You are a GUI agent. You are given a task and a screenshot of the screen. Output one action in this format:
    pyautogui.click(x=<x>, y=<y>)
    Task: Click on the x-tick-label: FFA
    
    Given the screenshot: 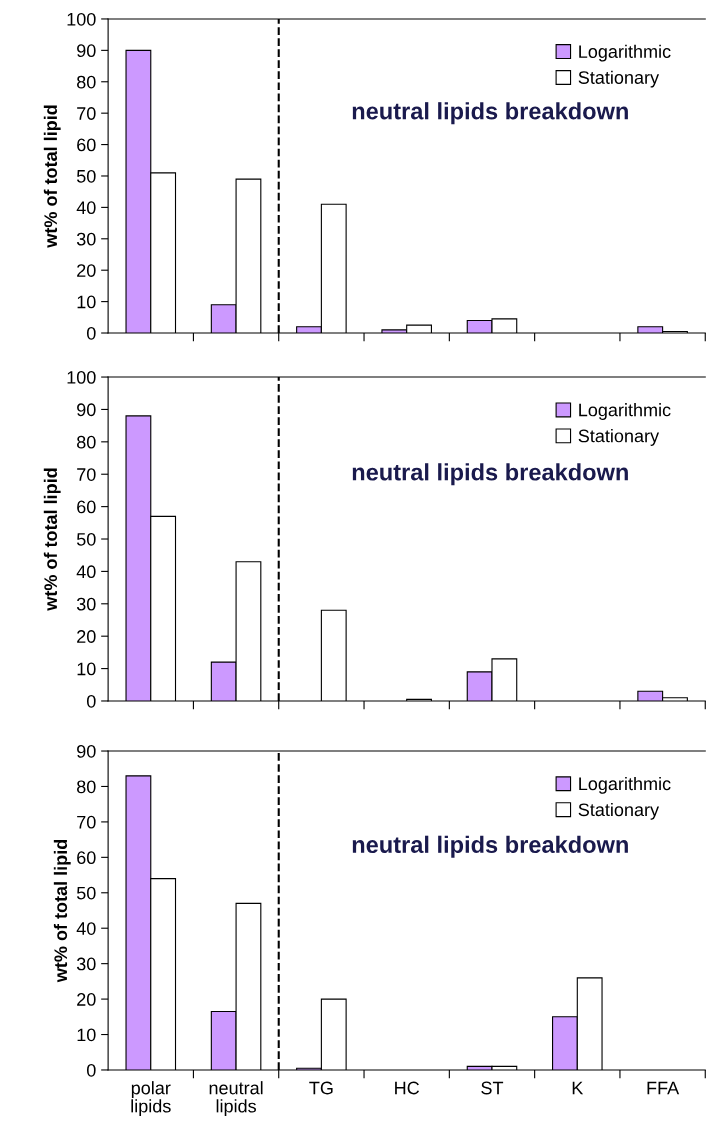 What is the action you would take?
    pyautogui.click(x=663, y=1088)
    